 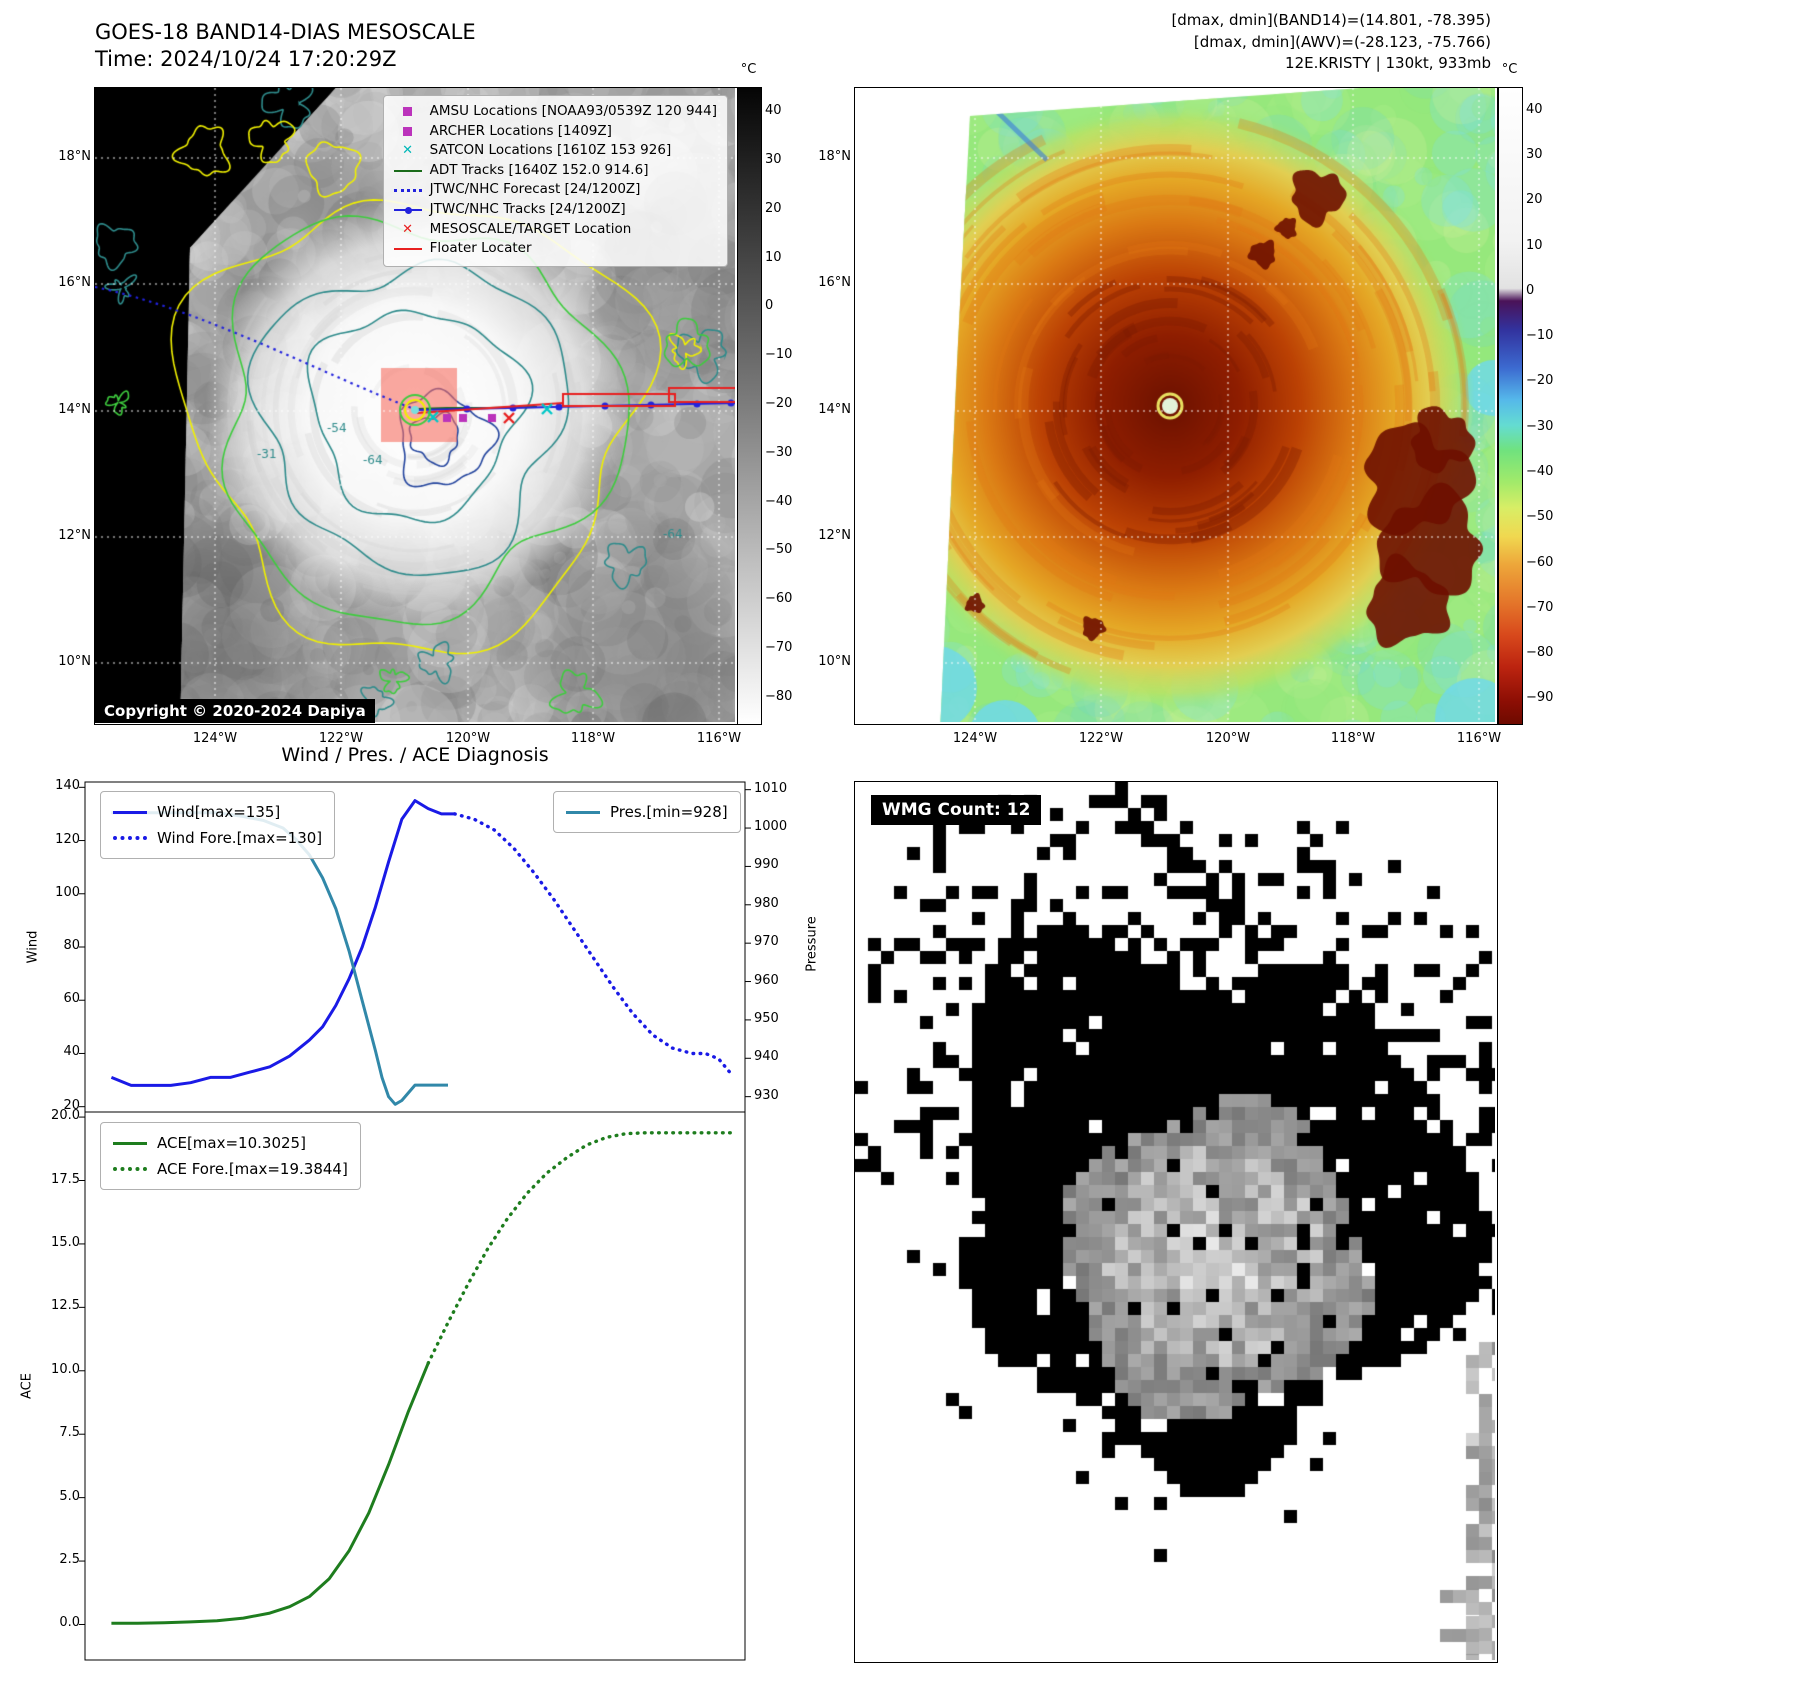 What do you see at coordinates (1510, 406) in the screenshot?
I see `color-ir-colorbar` at bounding box center [1510, 406].